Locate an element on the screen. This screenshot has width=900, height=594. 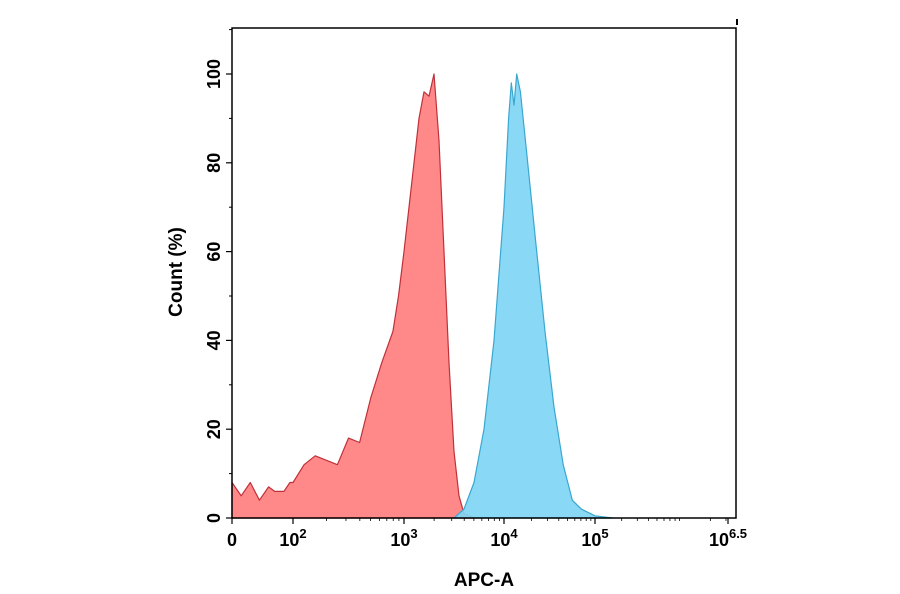
y-tick-label: 40 is located at coordinates (214, 340).